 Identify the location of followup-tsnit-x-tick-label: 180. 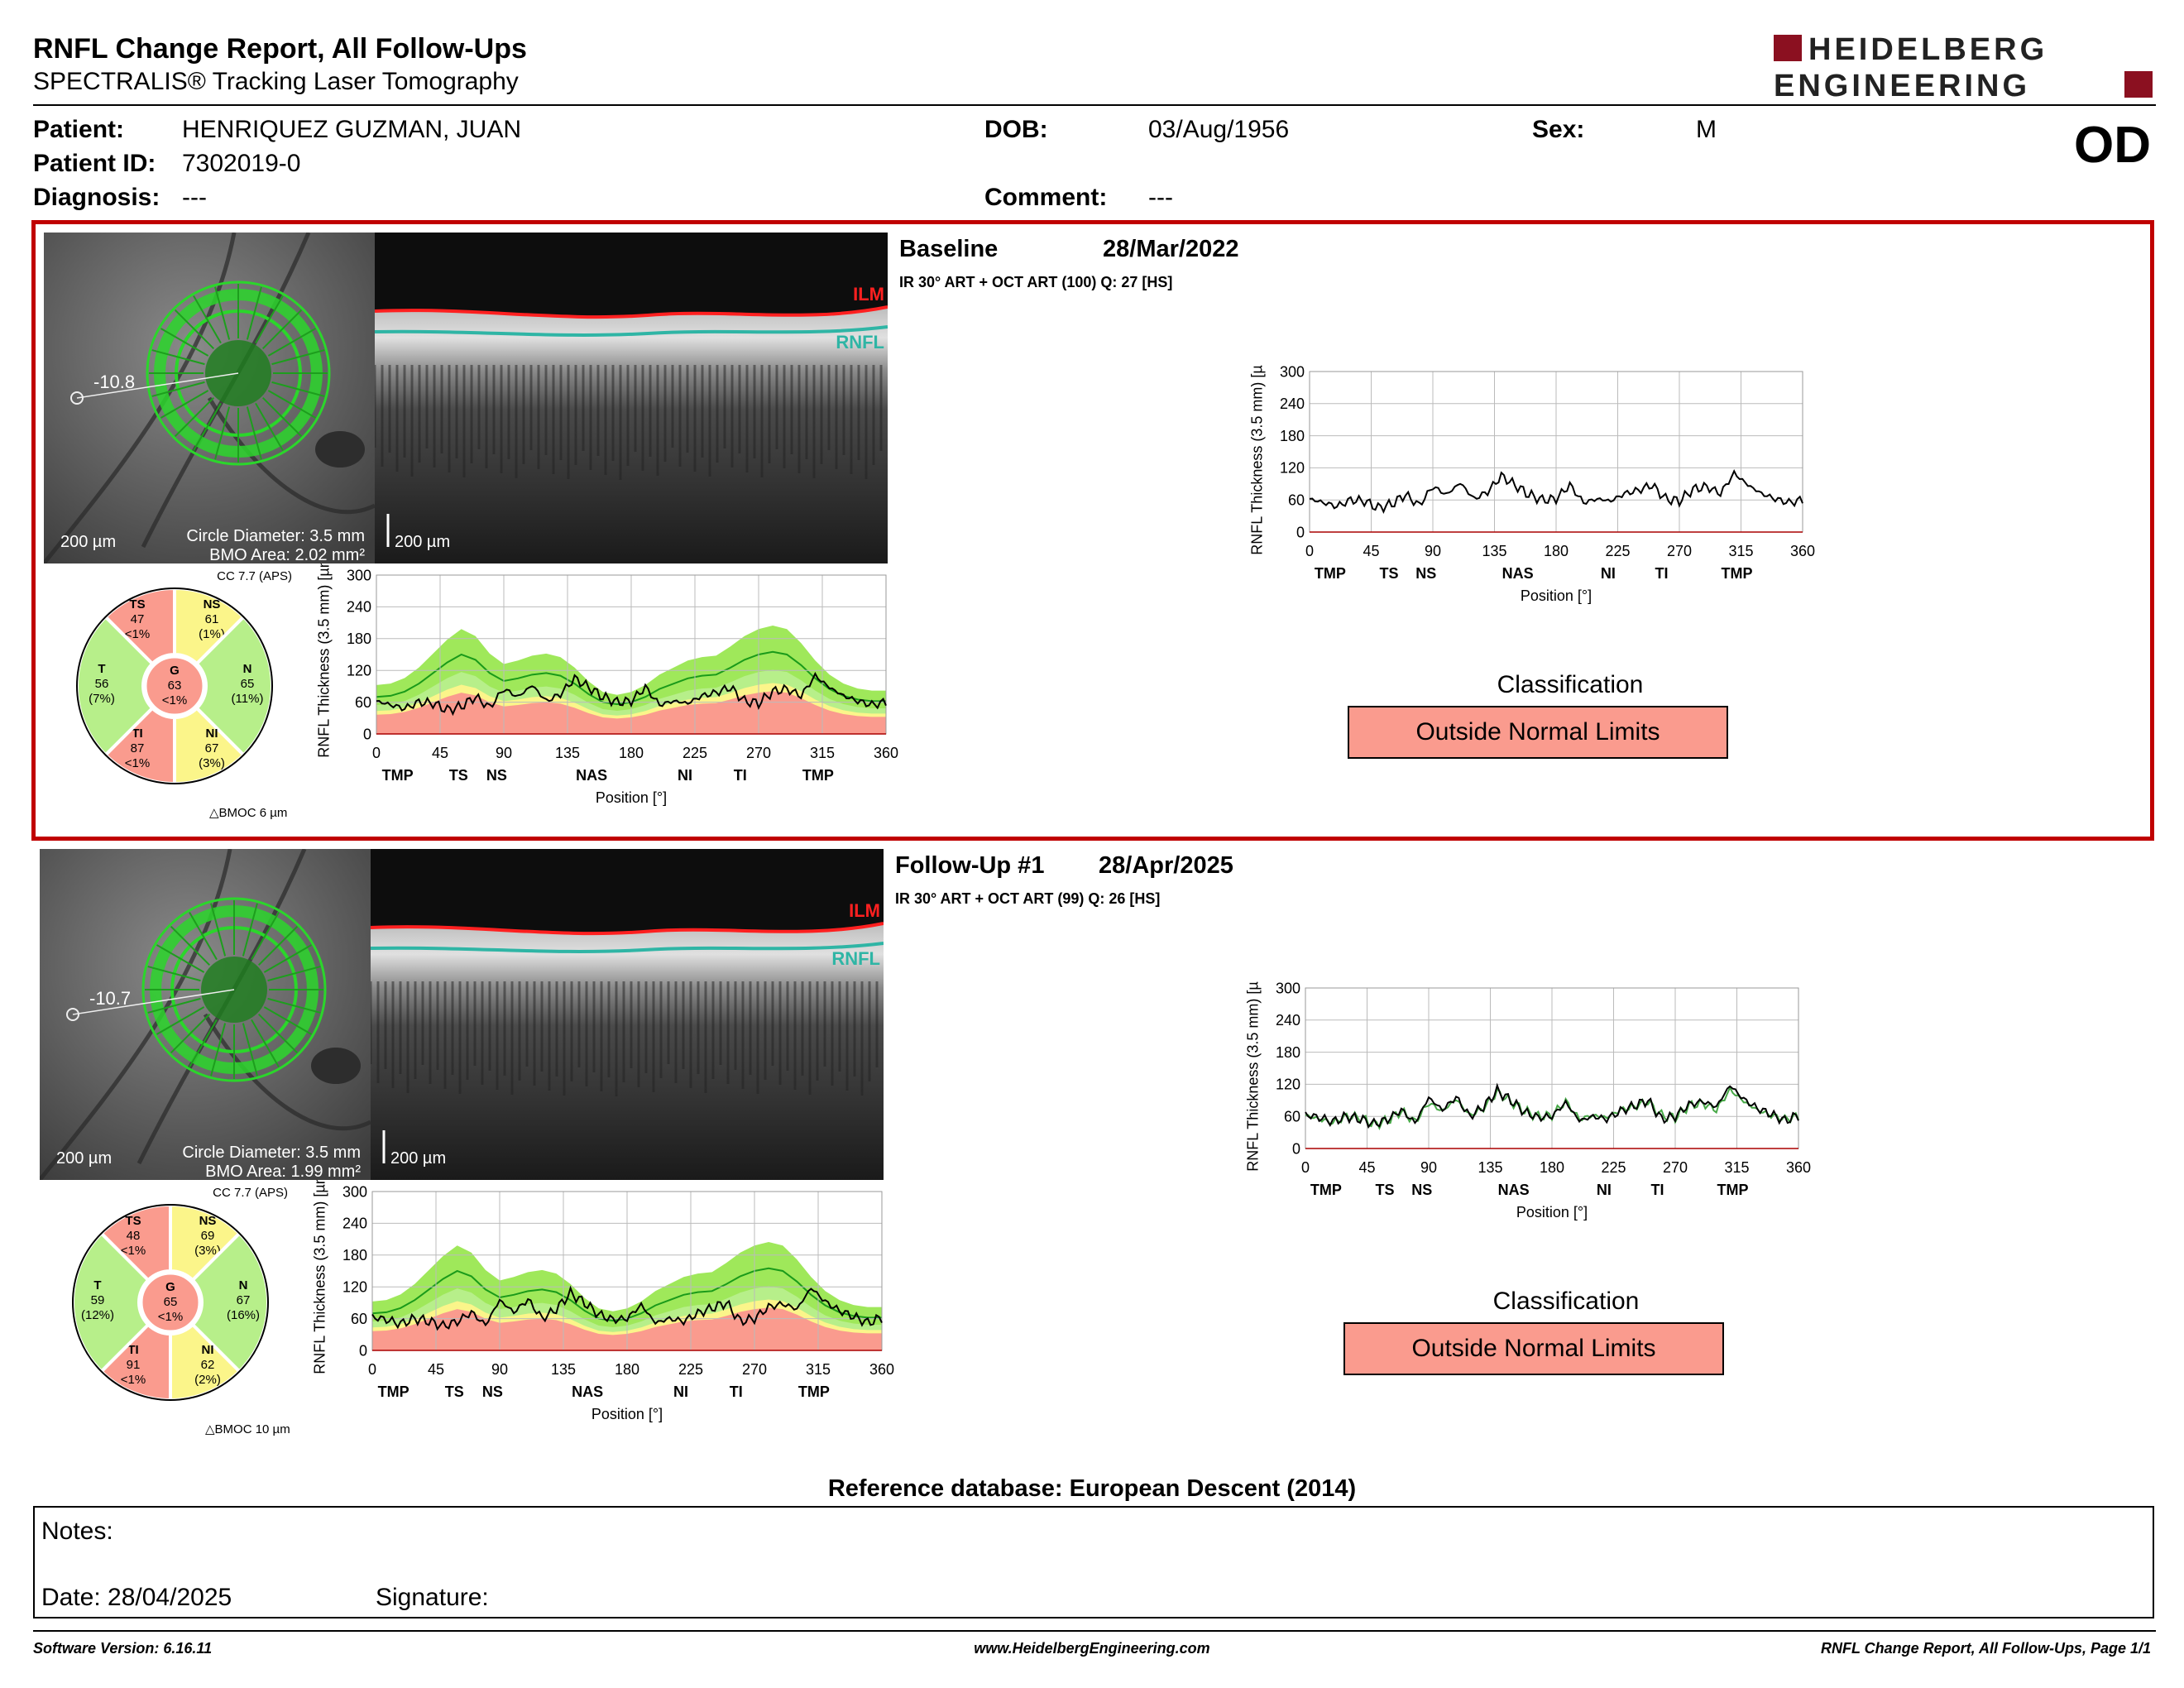
(627, 1369).